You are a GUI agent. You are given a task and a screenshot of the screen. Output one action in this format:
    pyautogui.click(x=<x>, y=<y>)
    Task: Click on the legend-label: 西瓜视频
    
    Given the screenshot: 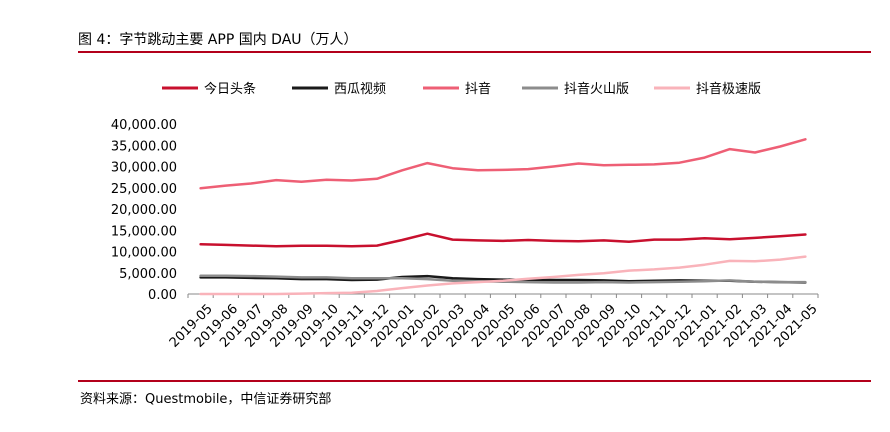 What is the action you would take?
    pyautogui.click(x=360, y=89)
    